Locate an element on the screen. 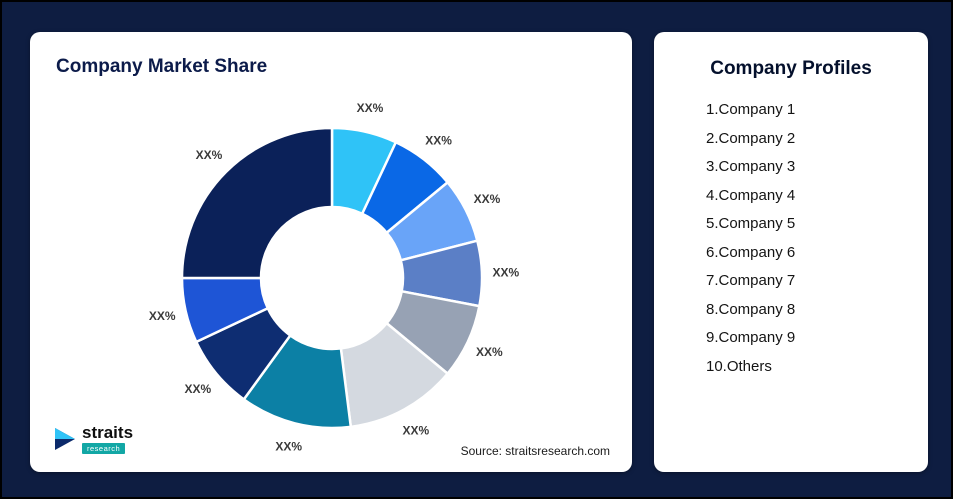 The width and height of the screenshot is (953, 499). logo-subtitle: research is located at coordinates (104, 448).